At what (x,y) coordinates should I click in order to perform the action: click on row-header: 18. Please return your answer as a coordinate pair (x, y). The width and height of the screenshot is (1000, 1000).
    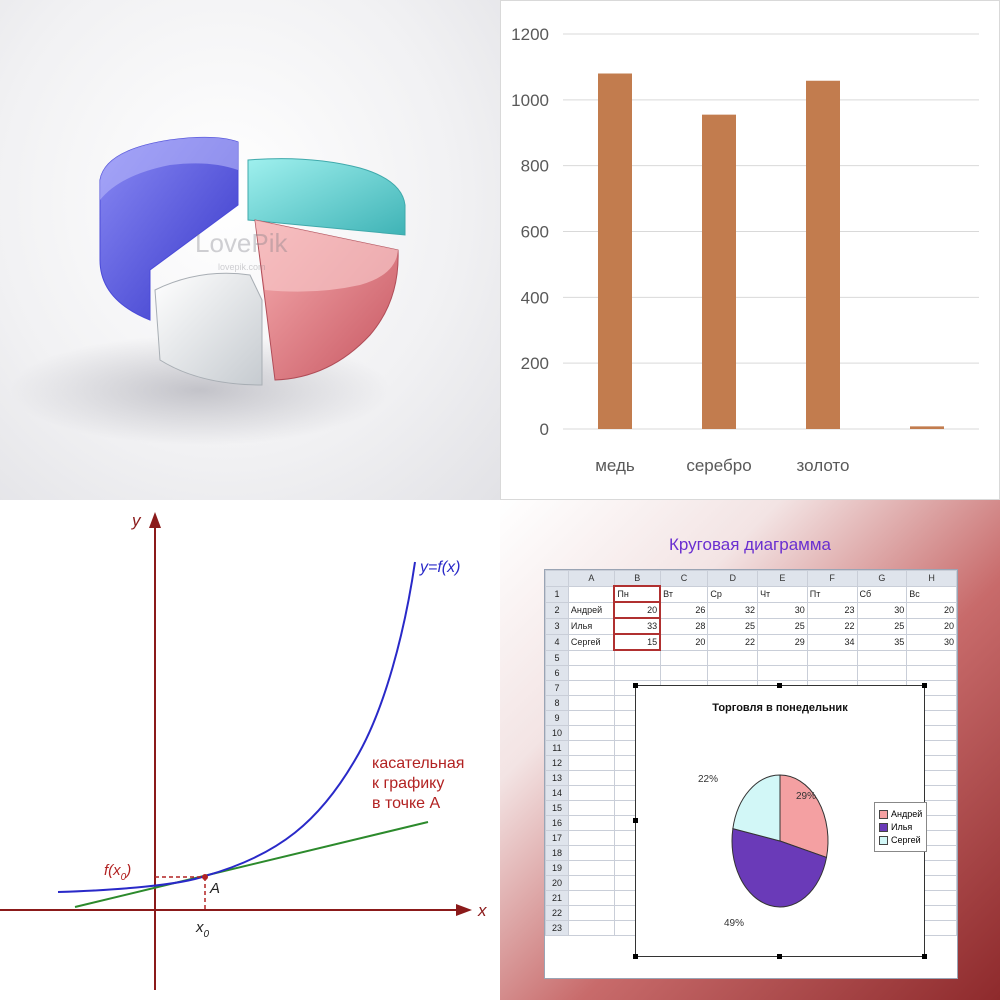
    Looking at the image, I should click on (557, 853).